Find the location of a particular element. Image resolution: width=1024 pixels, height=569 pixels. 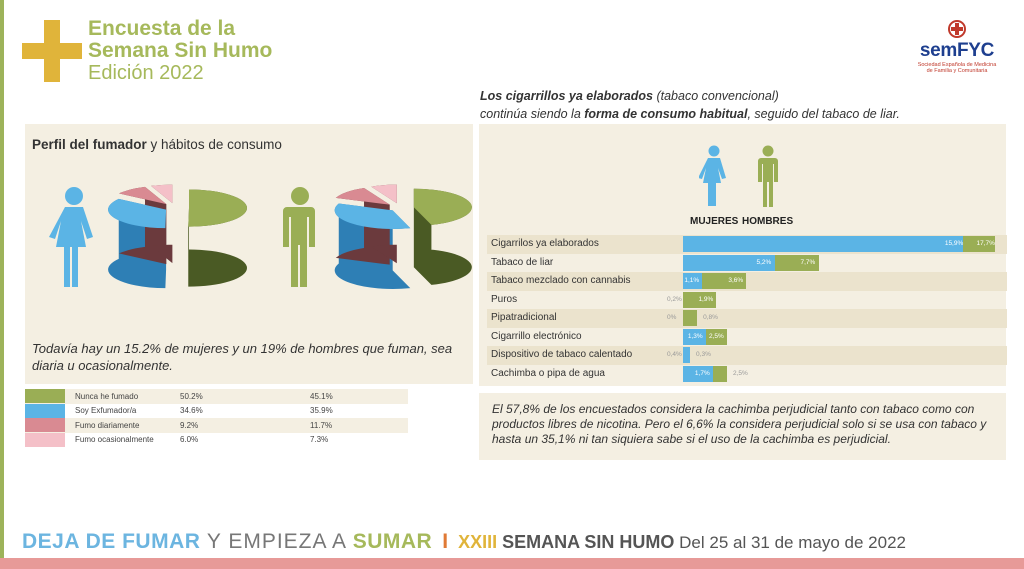

women-legend: MUJERES is located at coordinates (714, 186).